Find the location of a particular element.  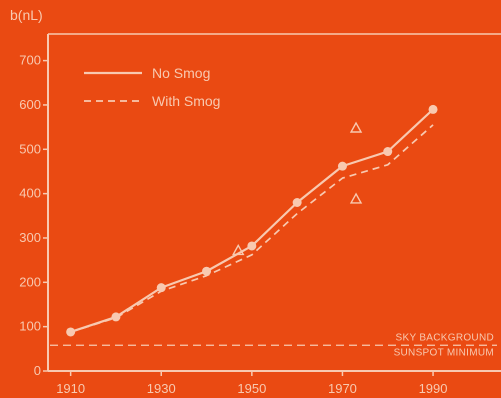

y-axis-label: b(nL) is located at coordinates (26, 15).